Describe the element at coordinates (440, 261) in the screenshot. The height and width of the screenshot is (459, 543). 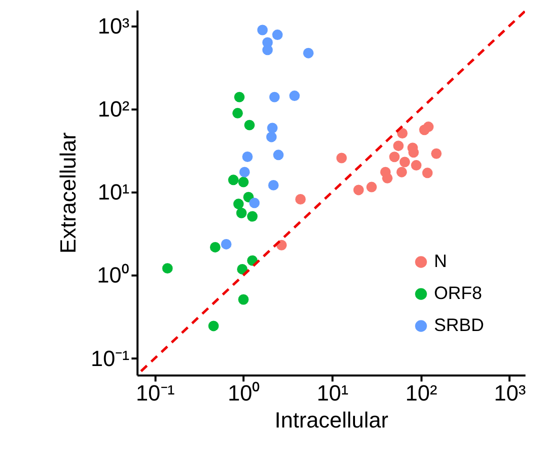
I see `legend-label: N` at that location.